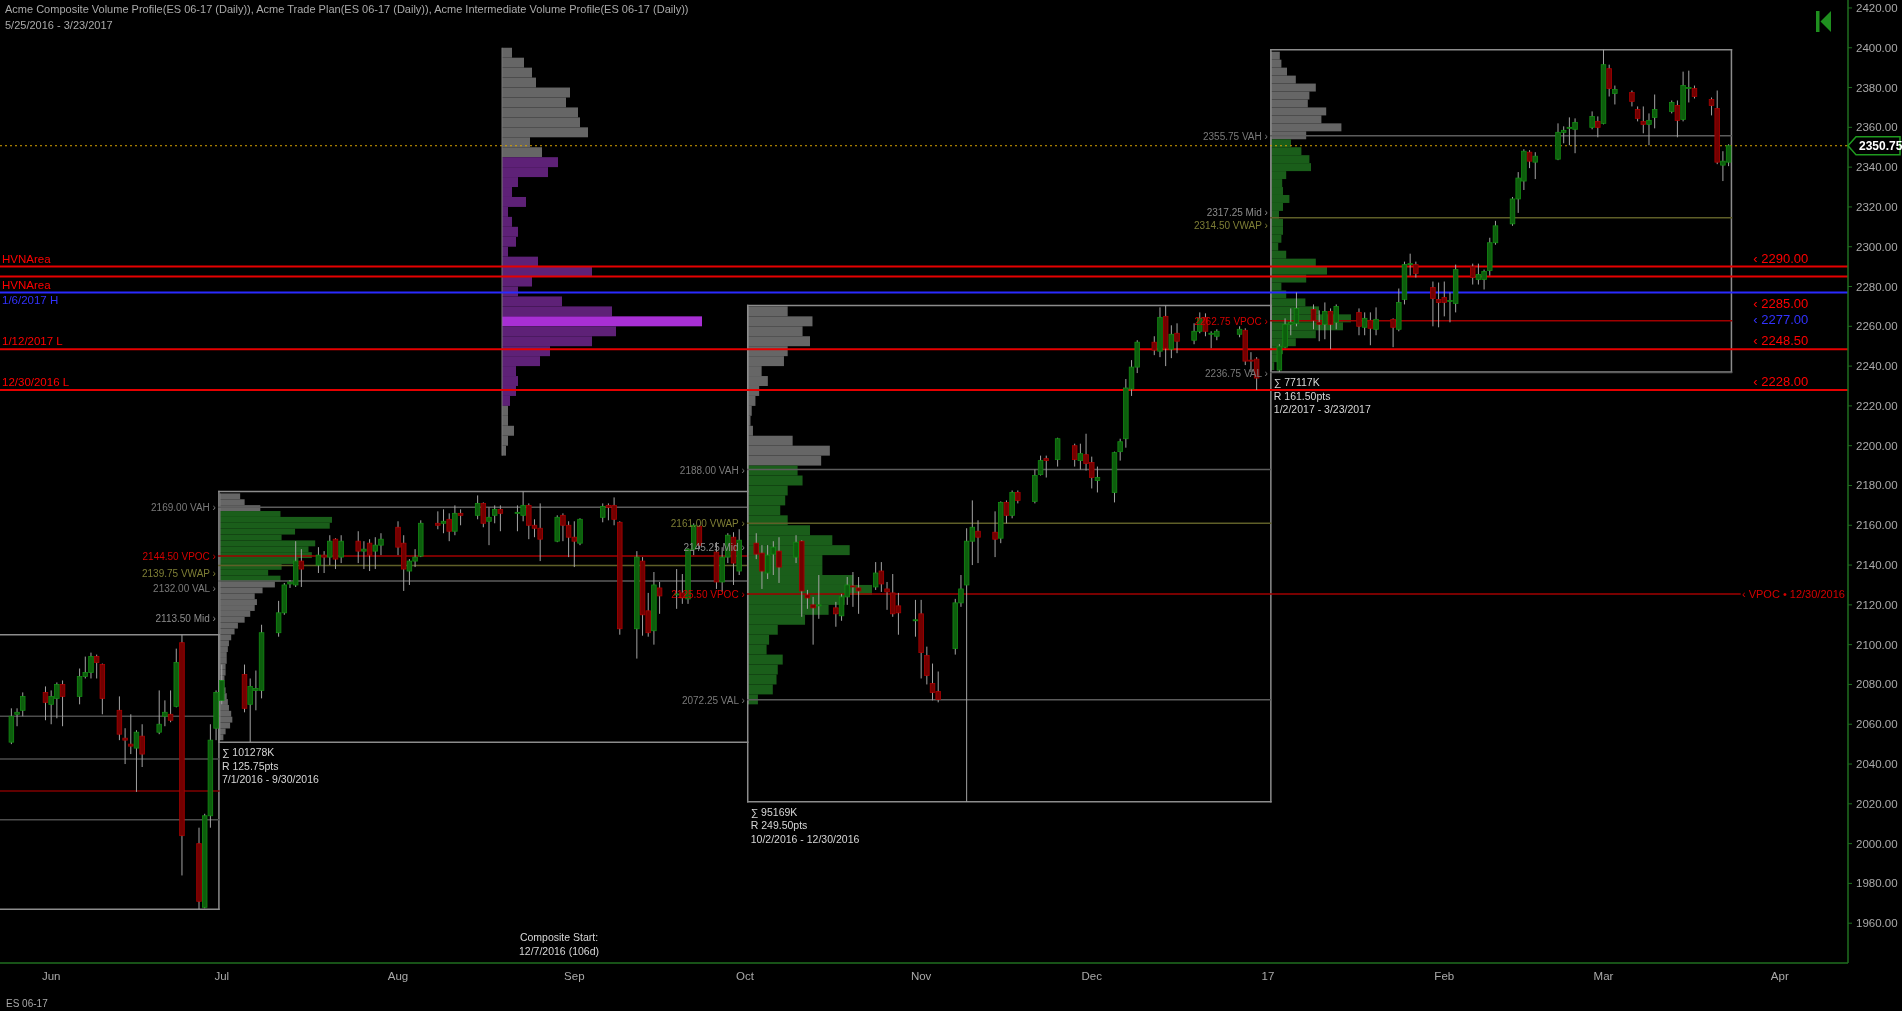 The image size is (1902, 1011). I want to click on x-tick-label: 17, so click(1268, 976).